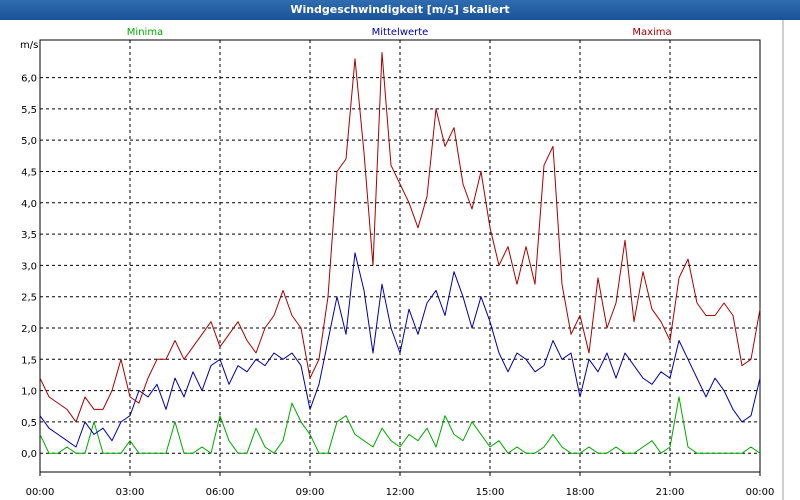 The height and width of the screenshot is (500, 800). Describe the element at coordinates (310, 492) in the screenshot. I see `x-tick-time-3: 09:00` at that location.